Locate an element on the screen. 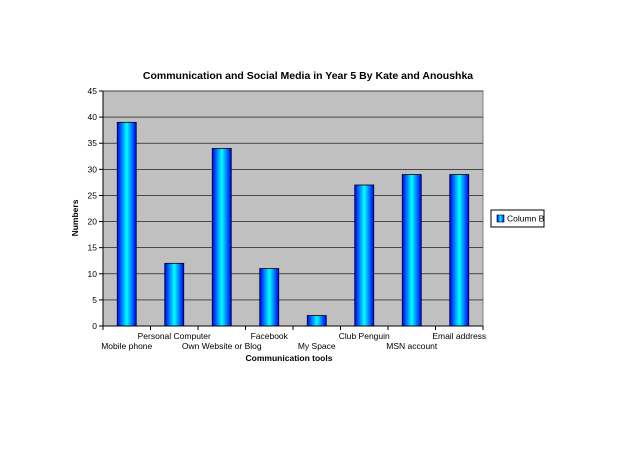 This screenshot has width=638, height=451. y-tick-label: 40 is located at coordinates (93, 117).